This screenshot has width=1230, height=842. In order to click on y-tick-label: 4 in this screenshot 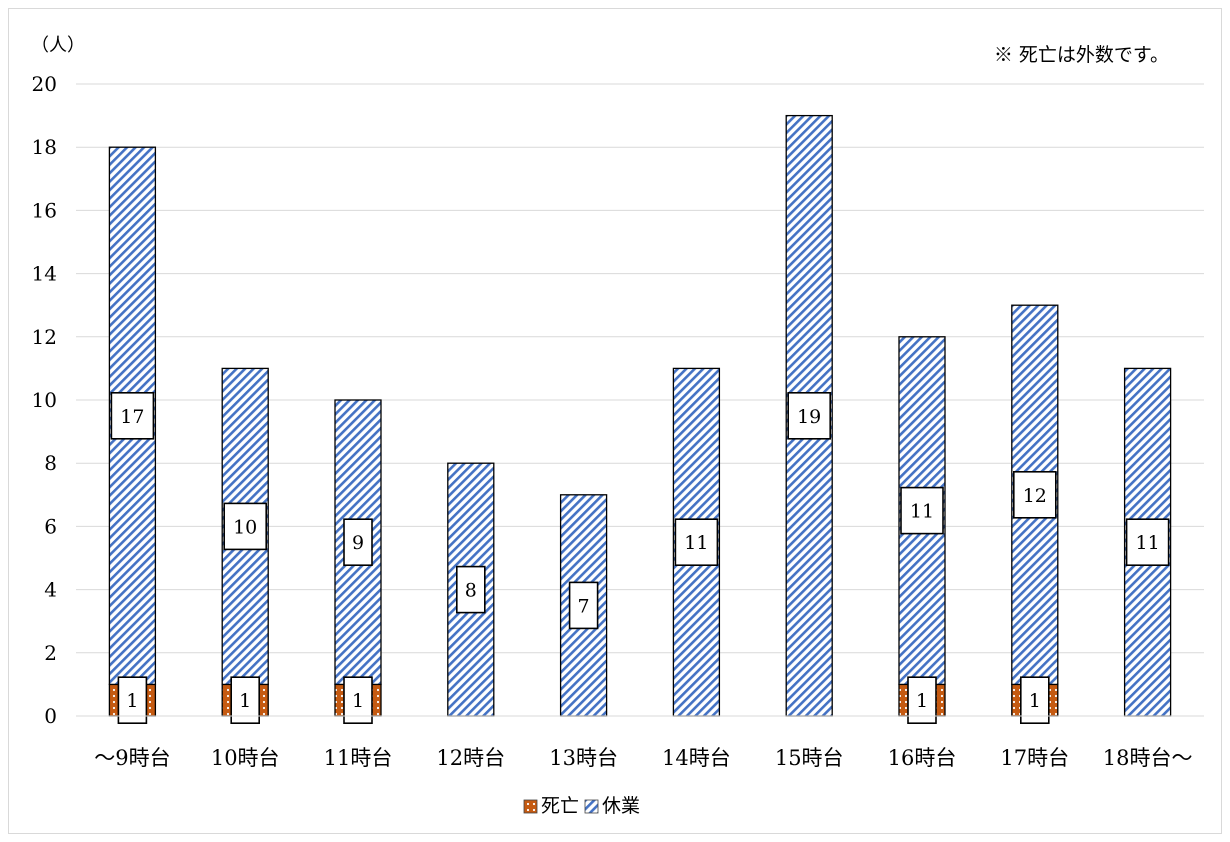, I will do `click(50, 590)`.